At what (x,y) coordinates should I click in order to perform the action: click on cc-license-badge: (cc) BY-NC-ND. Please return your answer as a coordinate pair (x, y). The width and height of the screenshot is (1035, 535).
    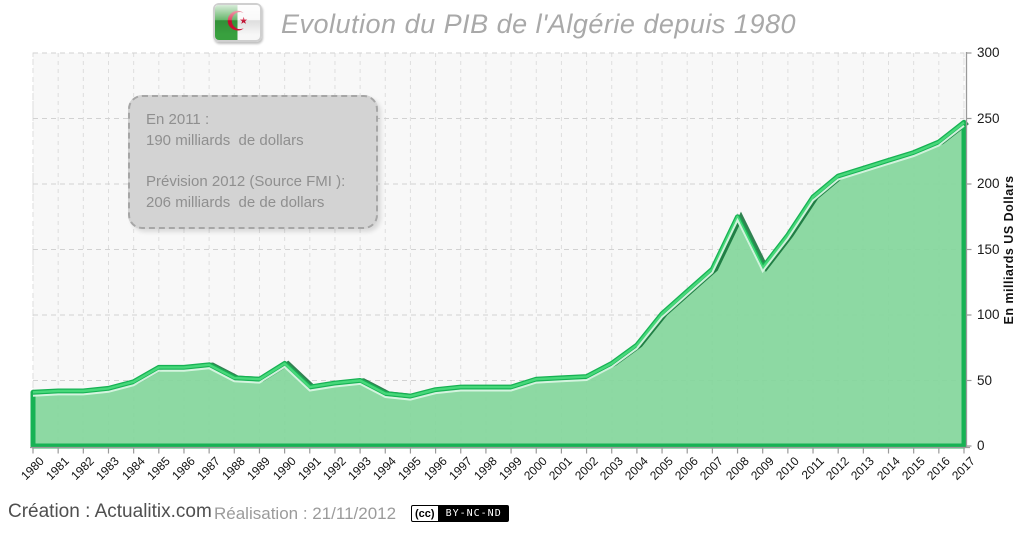
    Looking at the image, I should click on (460, 513).